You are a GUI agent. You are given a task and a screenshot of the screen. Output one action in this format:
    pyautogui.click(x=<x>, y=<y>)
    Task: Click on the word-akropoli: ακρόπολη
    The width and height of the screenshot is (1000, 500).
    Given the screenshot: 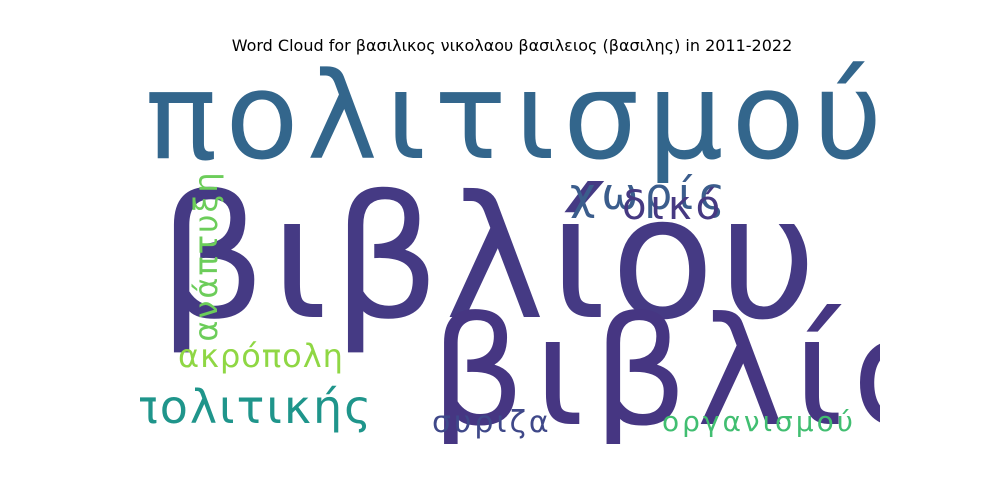 What is the action you would take?
    pyautogui.click(x=261, y=356)
    